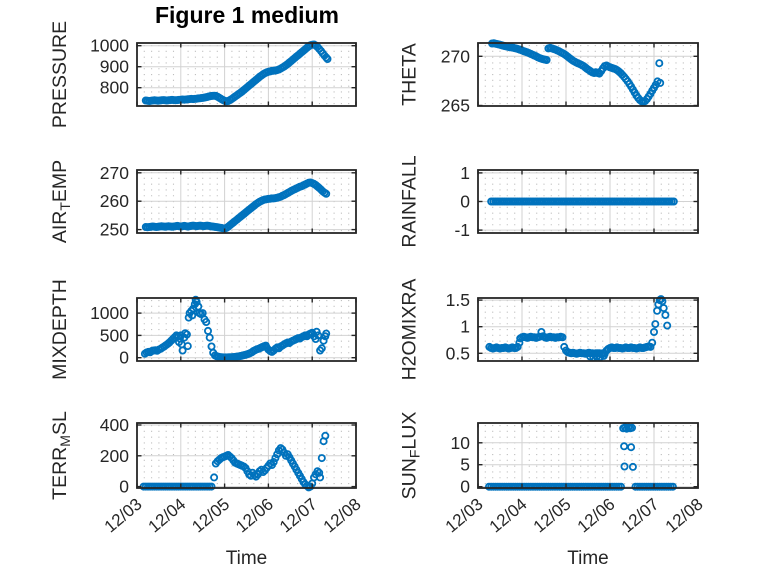 This screenshot has width=778, height=583. Describe the element at coordinates (247, 15) in the screenshot. I see `figure-title: Figure 1 medium` at that location.